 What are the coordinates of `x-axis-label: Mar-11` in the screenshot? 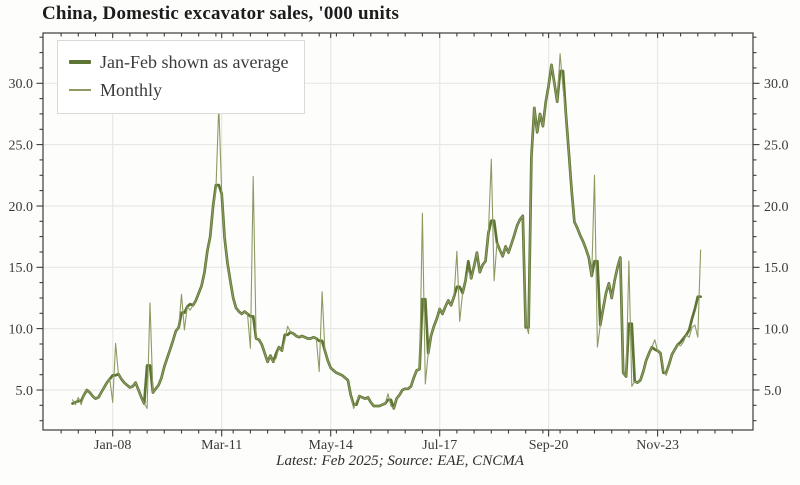 It's located at (221, 445).